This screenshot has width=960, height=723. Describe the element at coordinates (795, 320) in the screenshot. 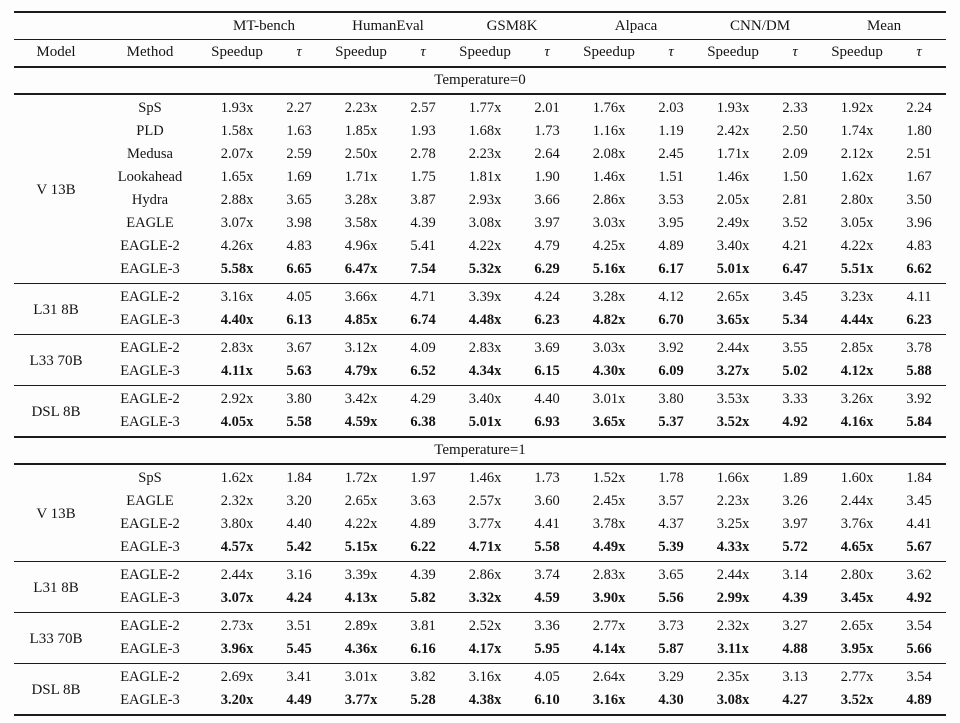

I see `tau-value-cell: 5.34` at that location.